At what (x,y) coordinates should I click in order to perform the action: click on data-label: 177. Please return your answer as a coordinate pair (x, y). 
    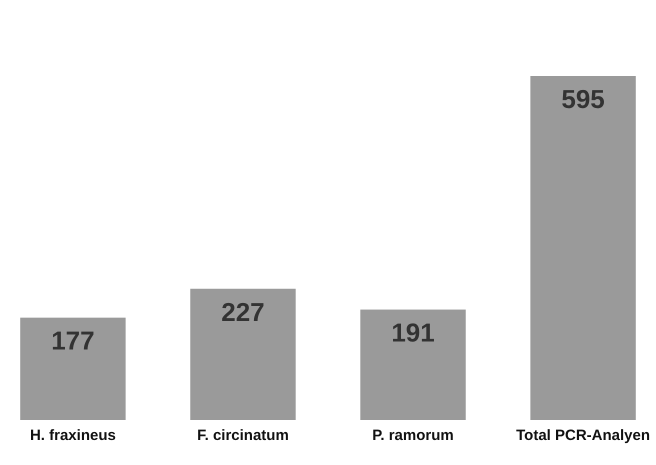
    Looking at the image, I should click on (73, 341).